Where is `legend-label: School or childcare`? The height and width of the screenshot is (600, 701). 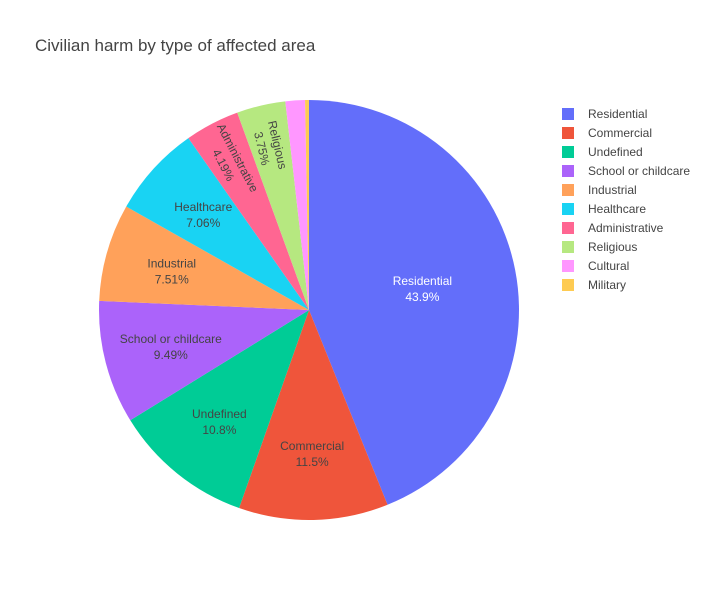
legend-label: School or childcare is located at coordinates (639, 171).